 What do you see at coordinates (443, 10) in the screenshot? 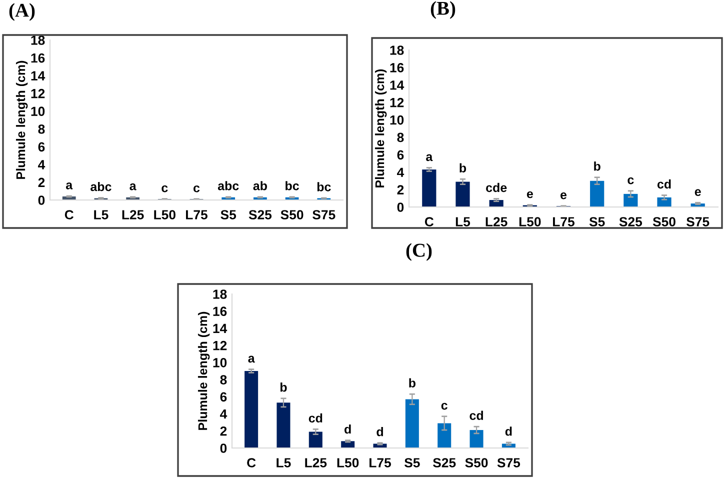
I see `chart-title: (B)` at bounding box center [443, 10].